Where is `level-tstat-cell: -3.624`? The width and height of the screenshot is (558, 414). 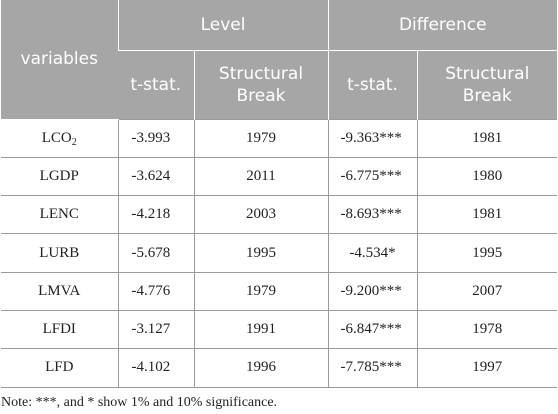
level-tstat-cell: -3.624 is located at coordinates (155, 176).